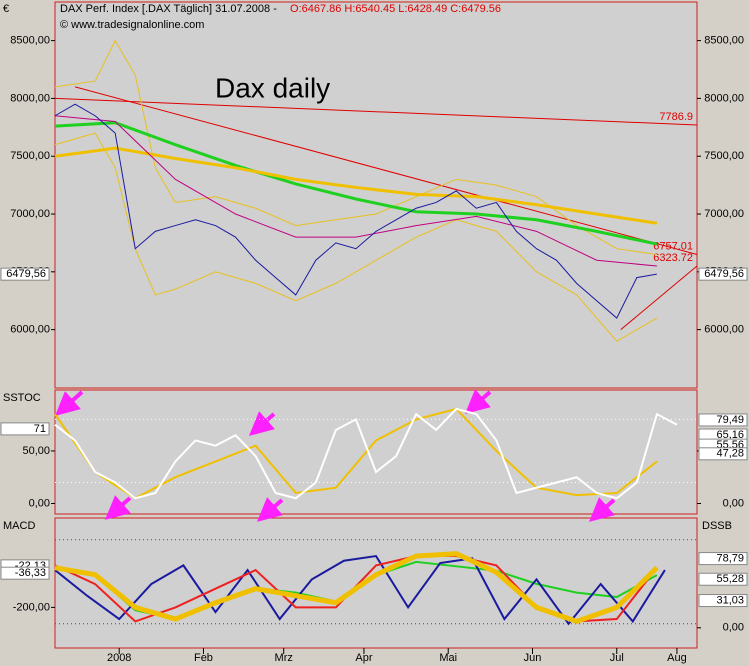 The image size is (749, 666). What do you see at coordinates (36, 451) in the screenshot?
I see `y-tick-label: 50,00` at bounding box center [36, 451].